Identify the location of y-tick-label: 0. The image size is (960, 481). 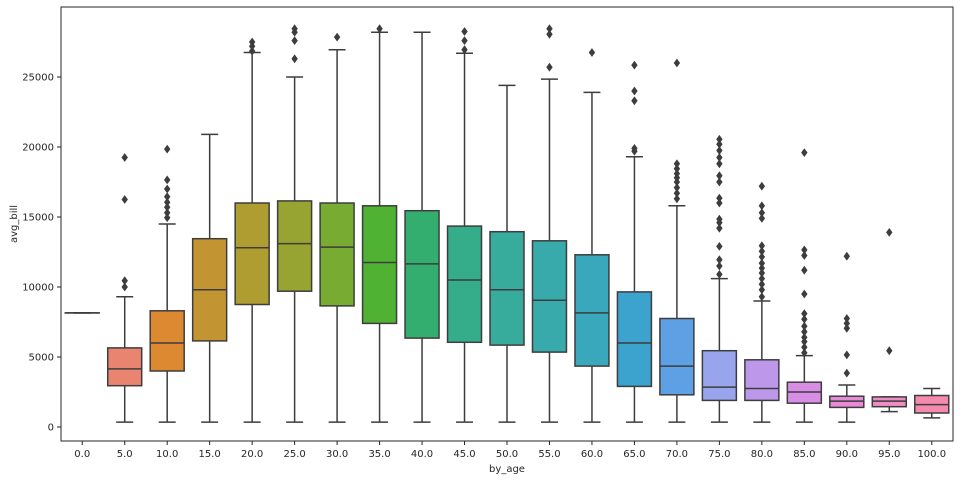
(51, 428).